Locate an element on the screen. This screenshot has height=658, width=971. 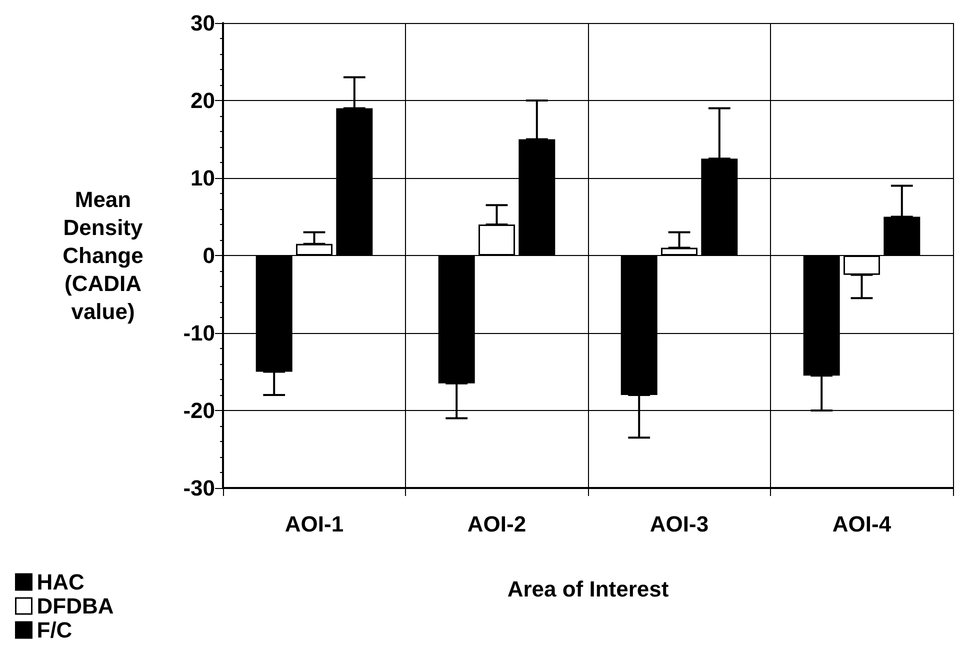
y-tick-label: -10 is located at coordinates (199, 333).